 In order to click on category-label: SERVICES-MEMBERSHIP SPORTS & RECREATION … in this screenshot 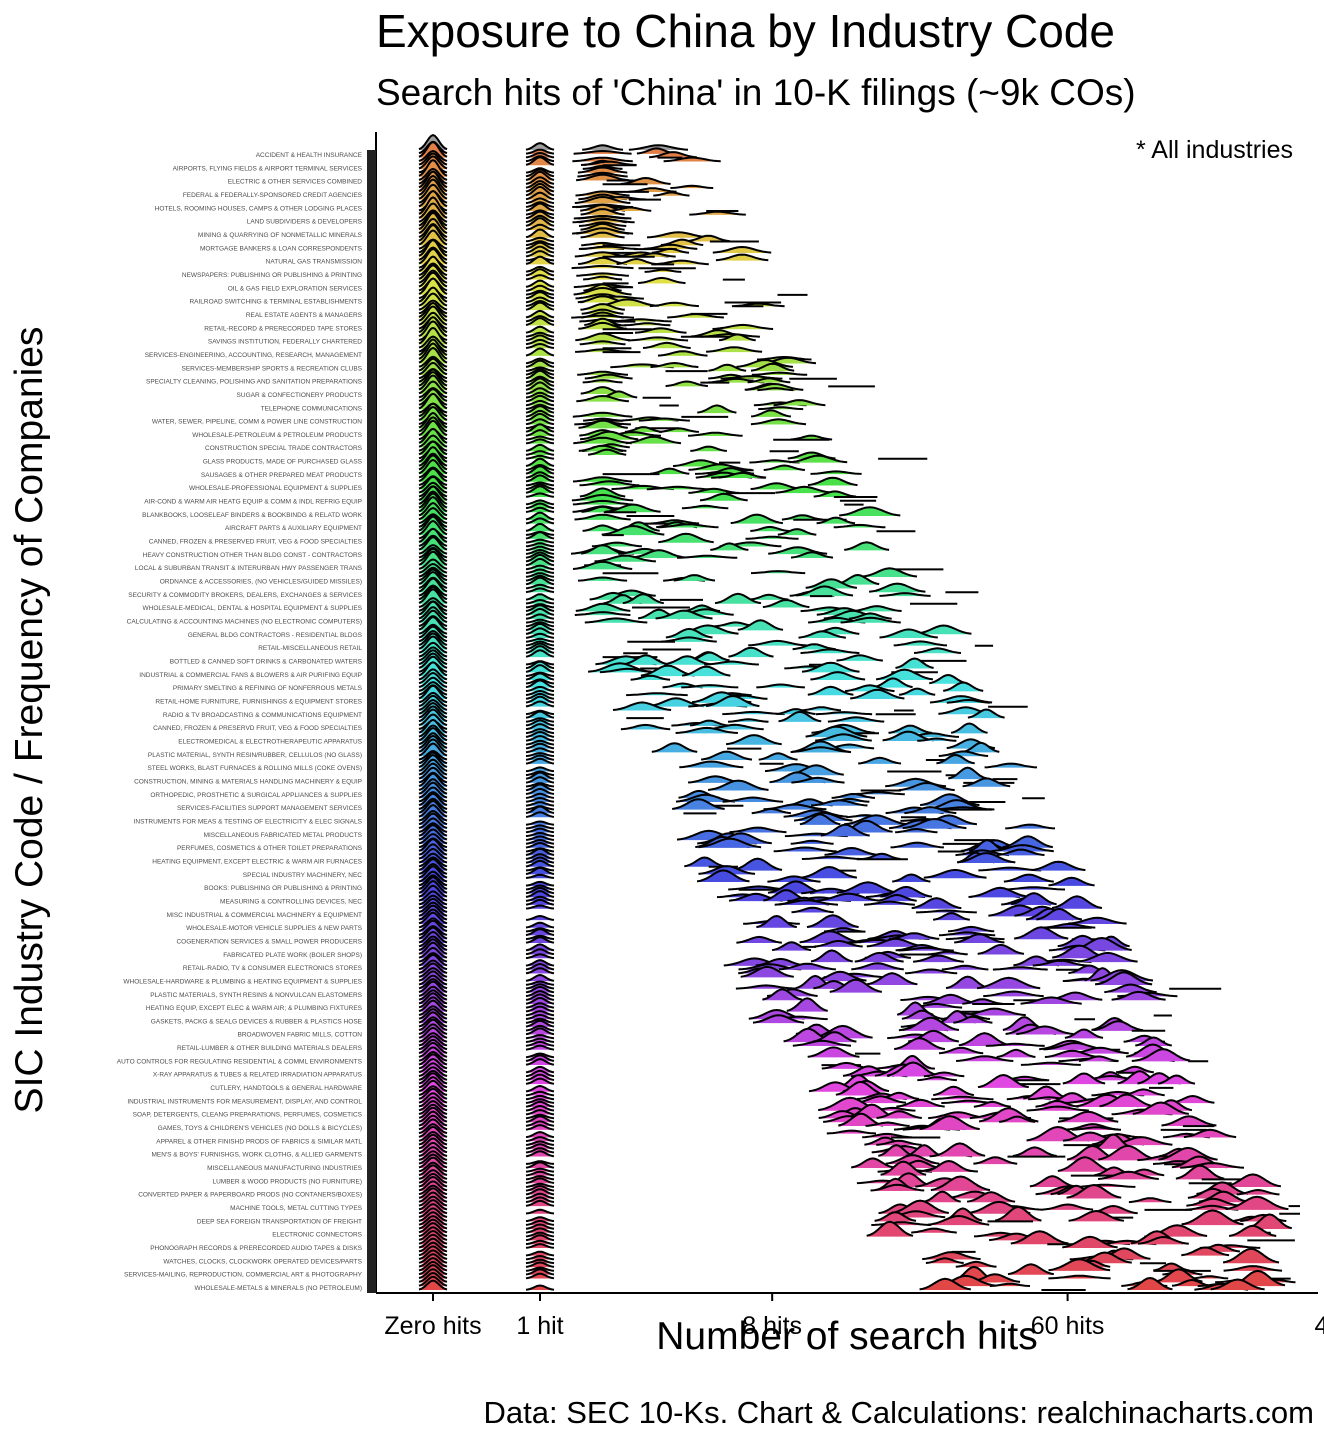, I will do `click(272, 368)`.